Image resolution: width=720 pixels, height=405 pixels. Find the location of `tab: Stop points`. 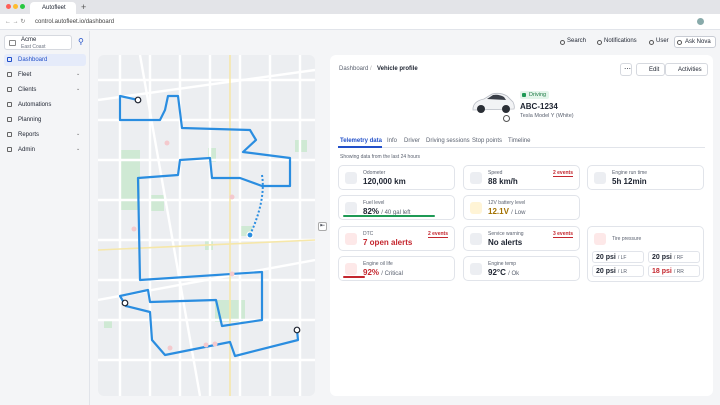

tab: Stop points is located at coordinates (487, 141).